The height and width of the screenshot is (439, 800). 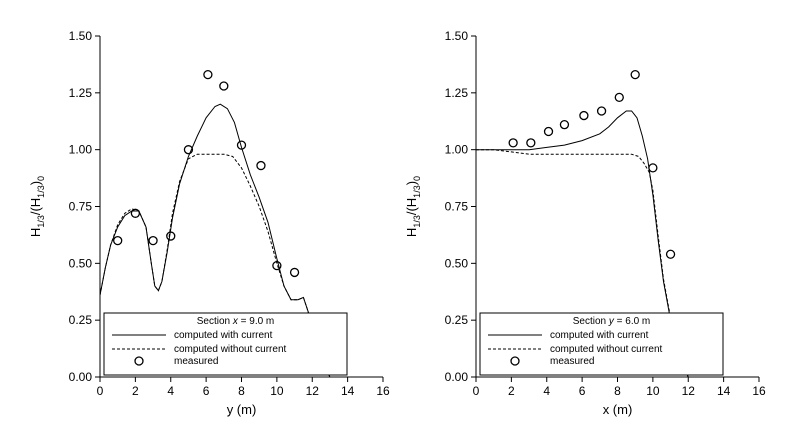 I want to click on legend-title-var: y, so click(x=611, y=321).